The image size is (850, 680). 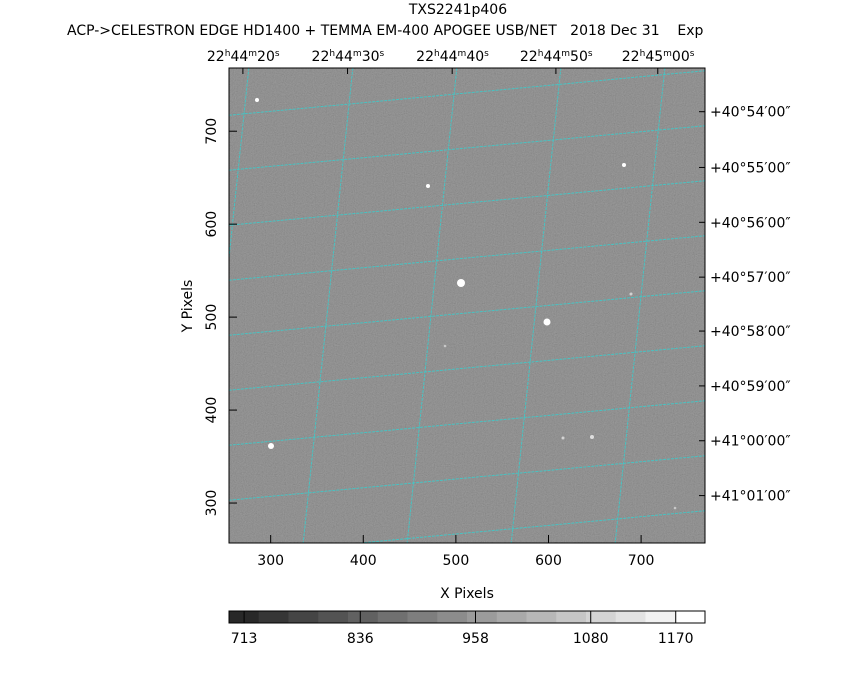 What do you see at coordinates (750, 387) in the screenshot?
I see `y2-tick-label: +40°59′00″` at bounding box center [750, 387].